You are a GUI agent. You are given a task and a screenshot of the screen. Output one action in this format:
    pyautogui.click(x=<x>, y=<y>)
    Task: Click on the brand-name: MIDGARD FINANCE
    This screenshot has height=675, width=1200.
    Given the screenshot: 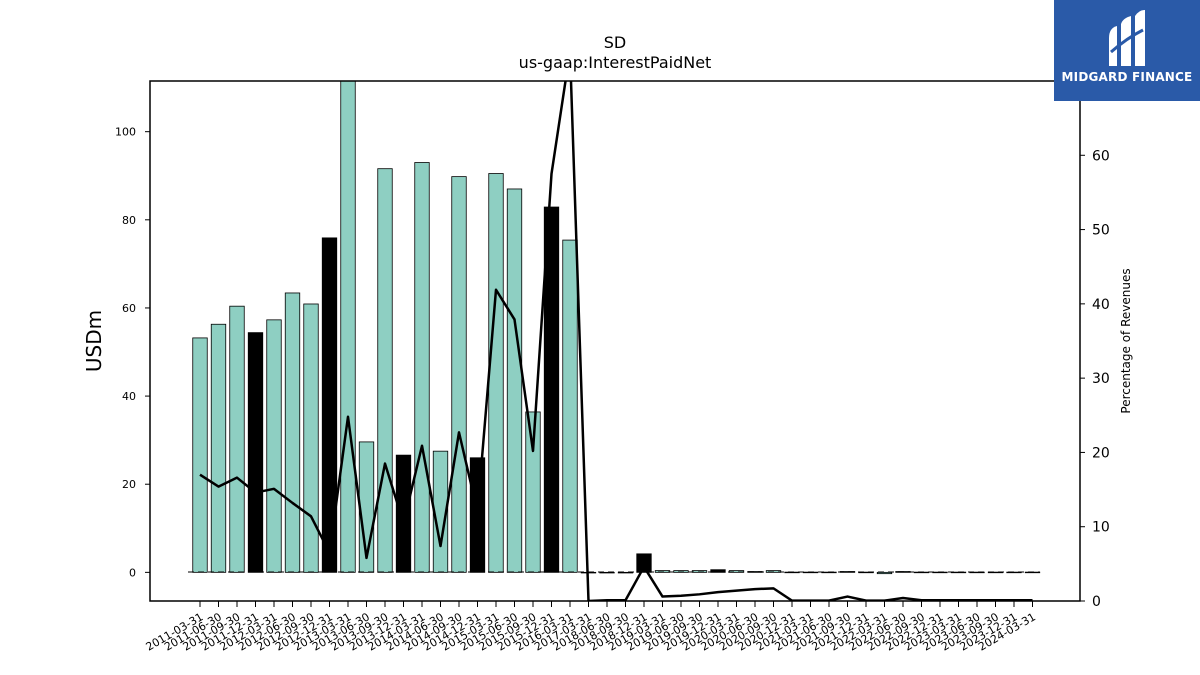 What is the action you would take?
    pyautogui.click(x=1127, y=77)
    